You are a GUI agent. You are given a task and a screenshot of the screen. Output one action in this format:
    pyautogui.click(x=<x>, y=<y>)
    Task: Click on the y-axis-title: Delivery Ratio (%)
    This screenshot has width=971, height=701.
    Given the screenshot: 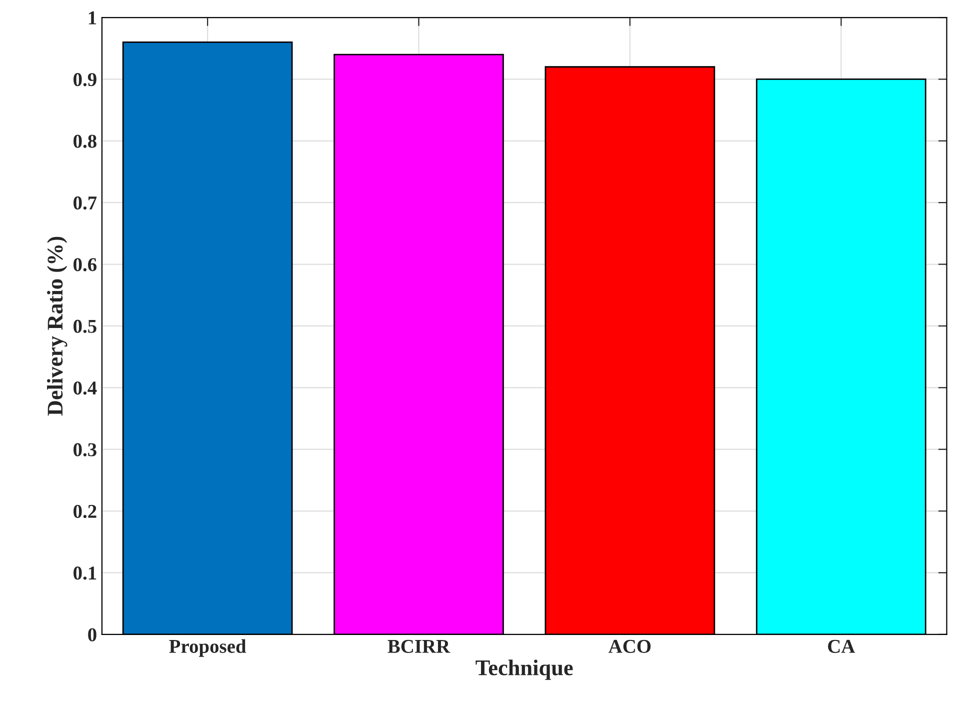 What is the action you would take?
    pyautogui.click(x=57, y=326)
    